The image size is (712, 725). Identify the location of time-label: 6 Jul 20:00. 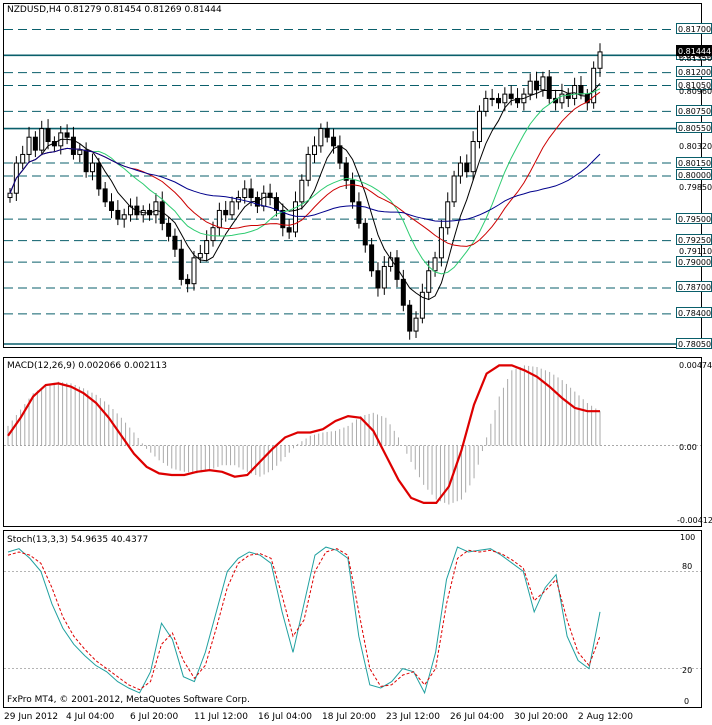
(154, 717).